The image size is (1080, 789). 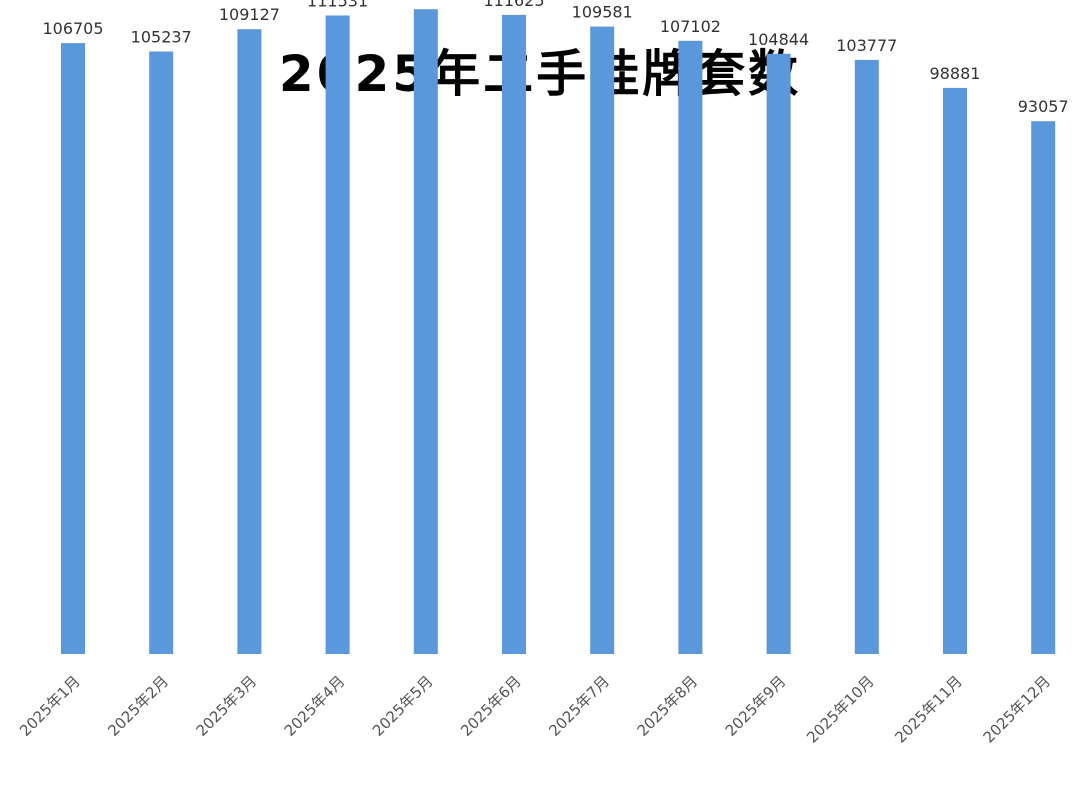 I want to click on chart-title: 2025年二手挂牌套数, so click(x=540, y=74).